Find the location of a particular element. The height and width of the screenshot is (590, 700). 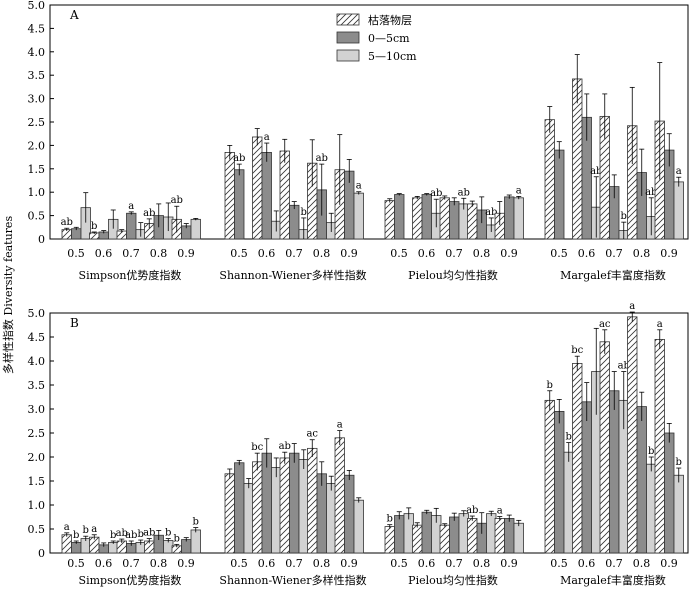

group-label: Margalef丰富度指数 is located at coordinates (613, 580).